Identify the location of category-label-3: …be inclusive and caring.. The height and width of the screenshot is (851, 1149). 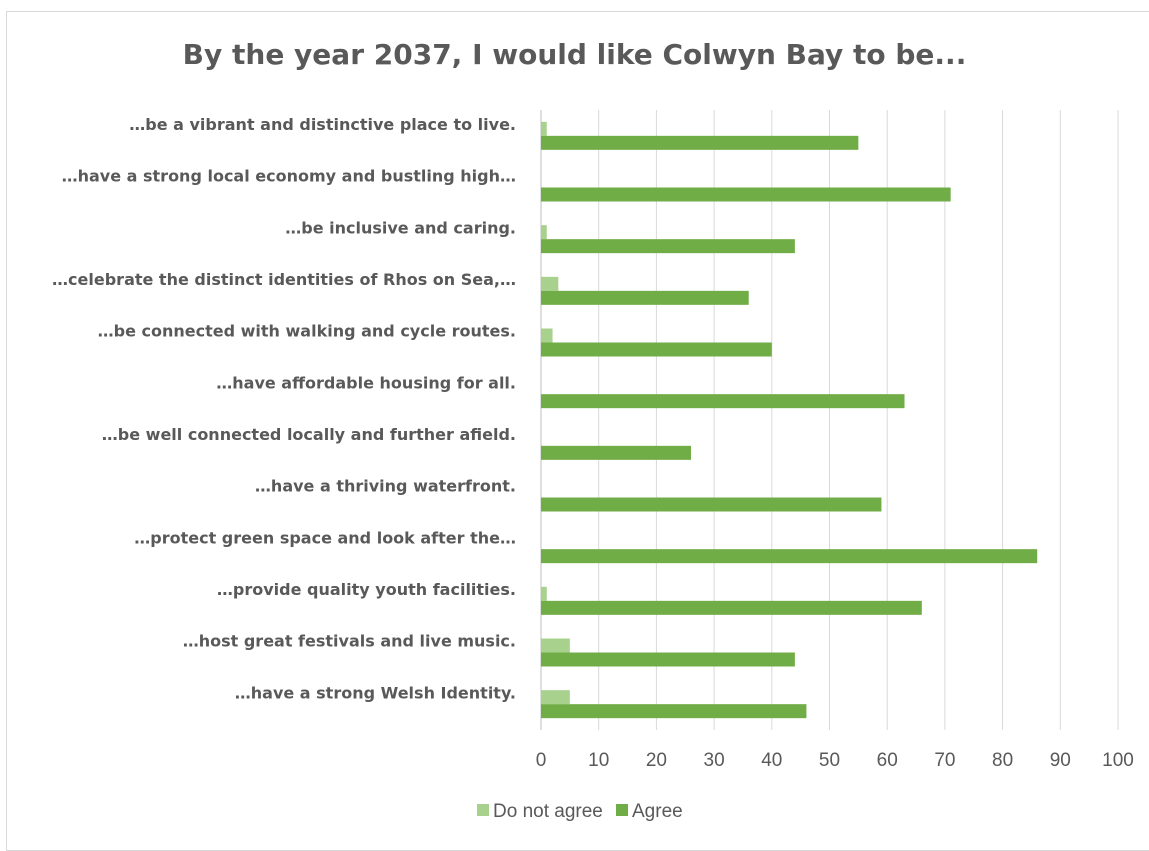
(400, 227).